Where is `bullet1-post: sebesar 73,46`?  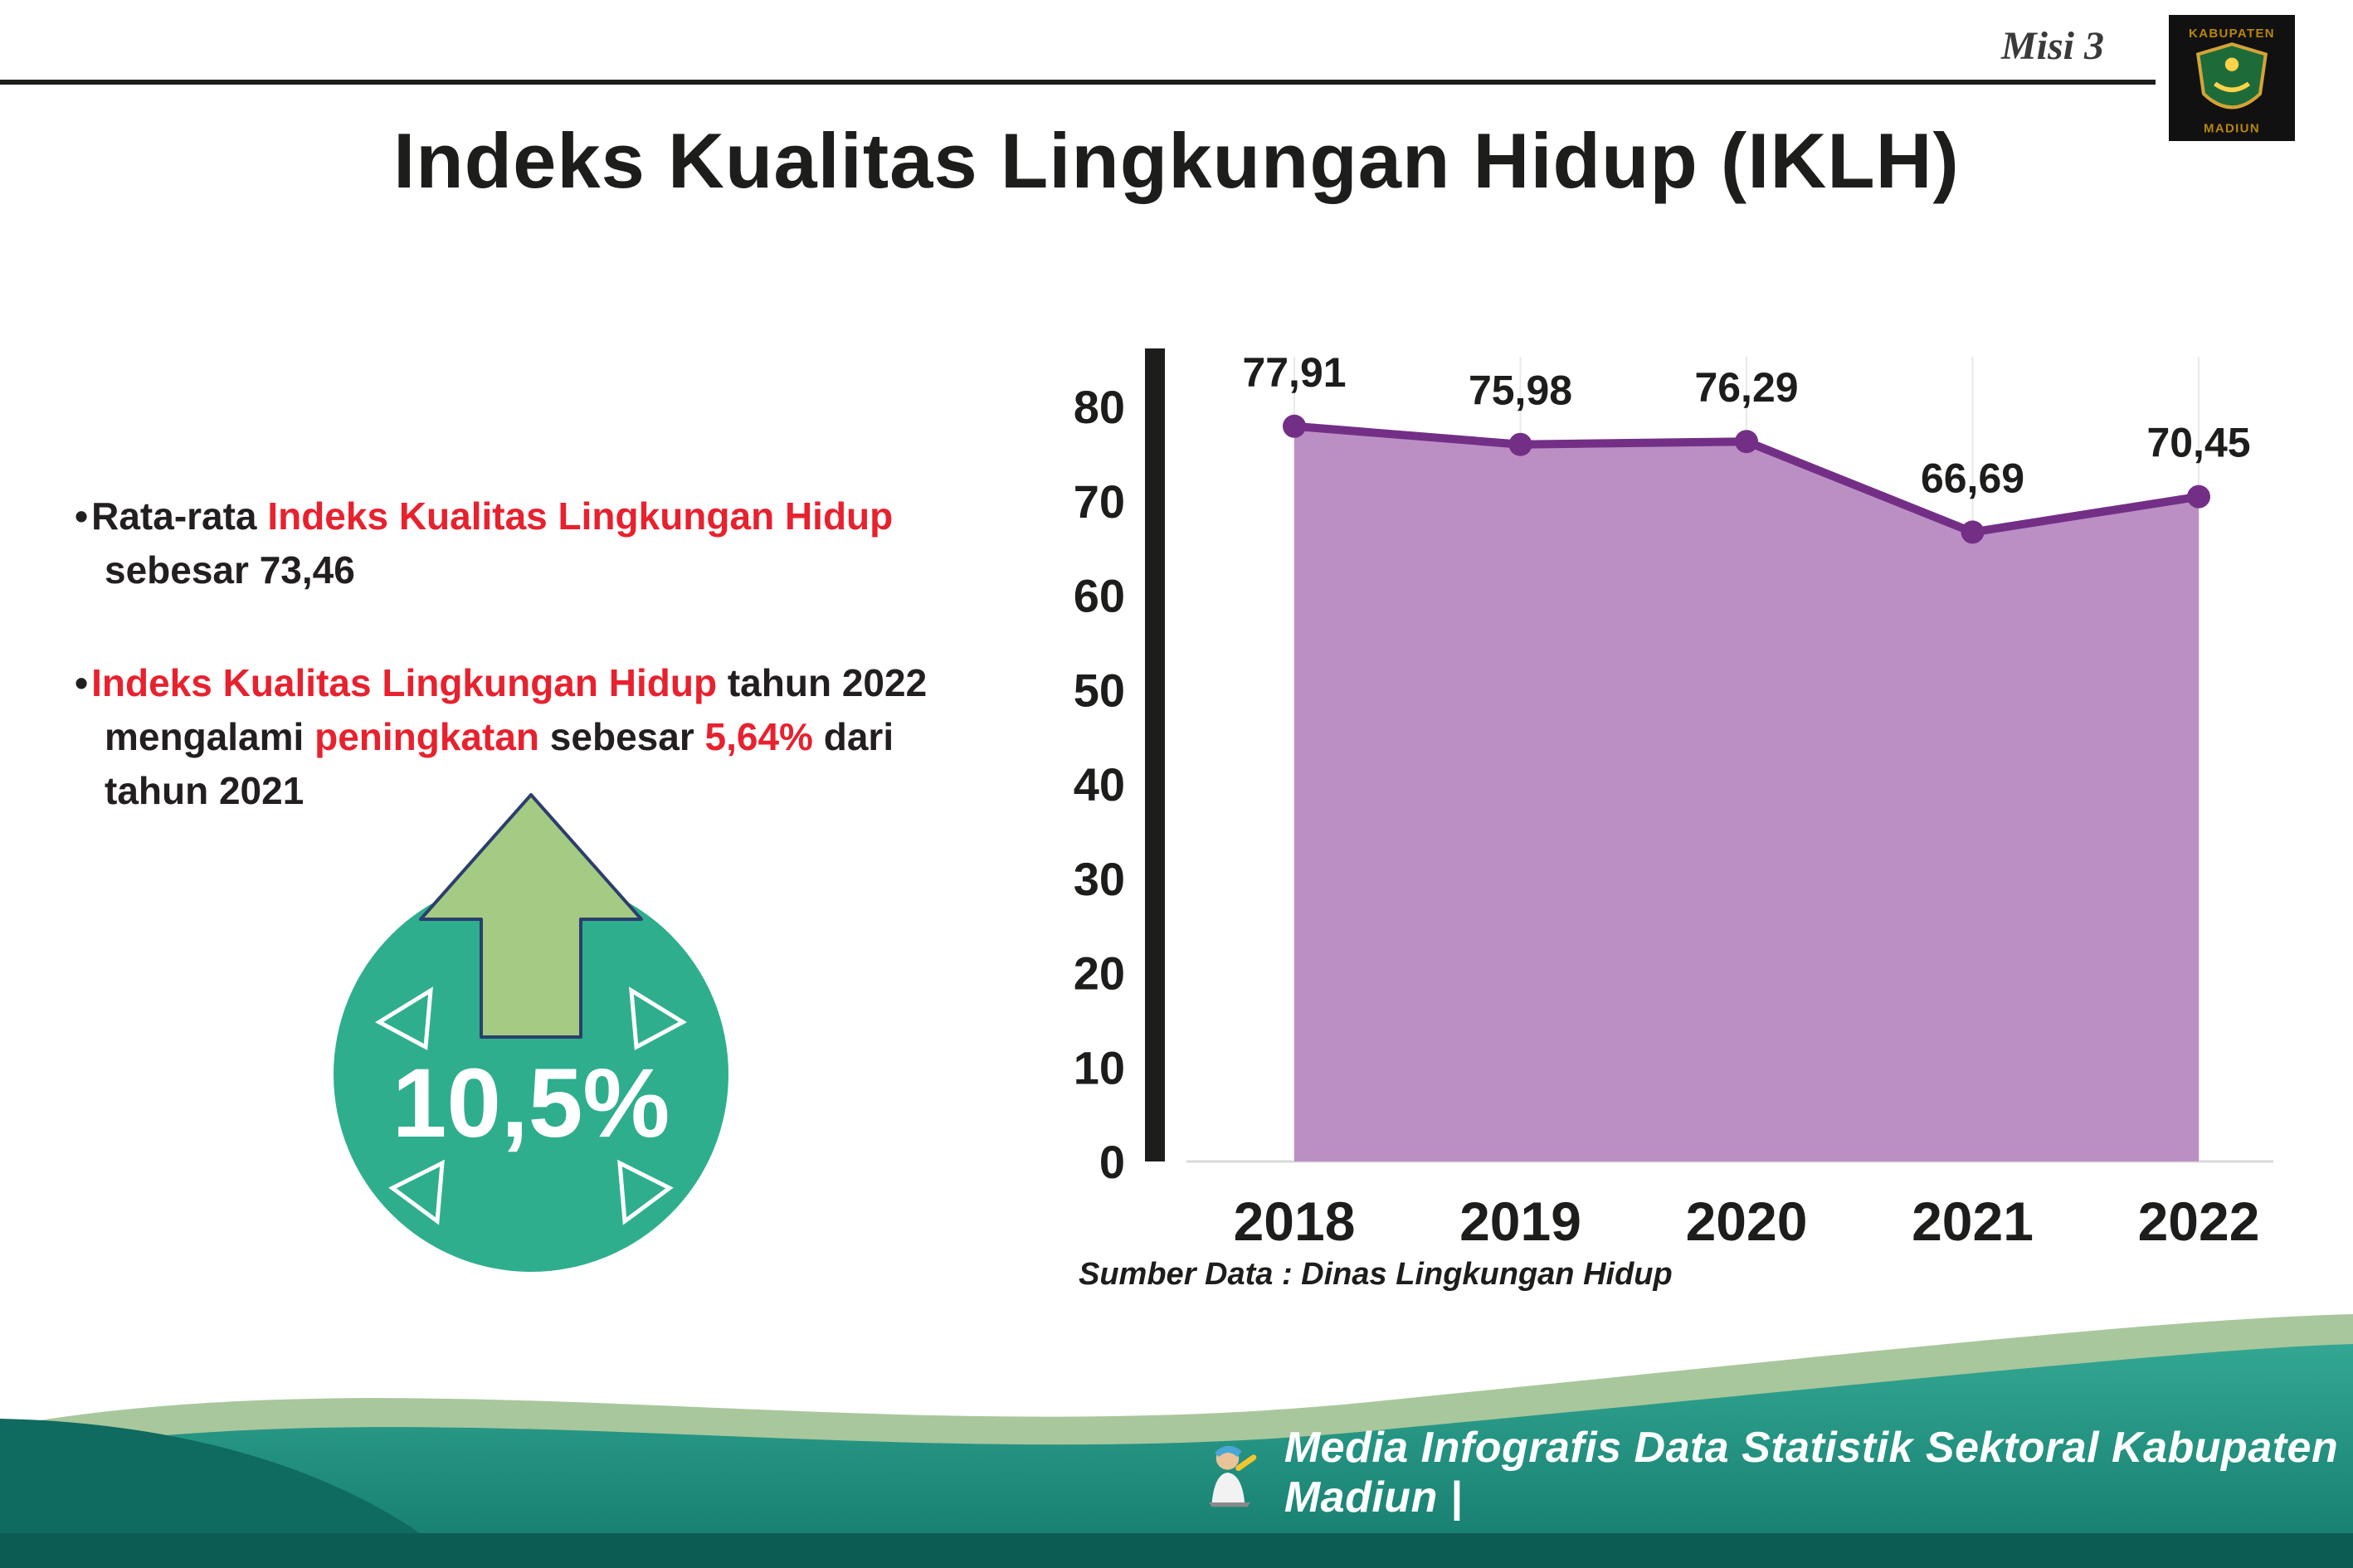
bullet1-post: sebesar 73,46 is located at coordinates (230, 570).